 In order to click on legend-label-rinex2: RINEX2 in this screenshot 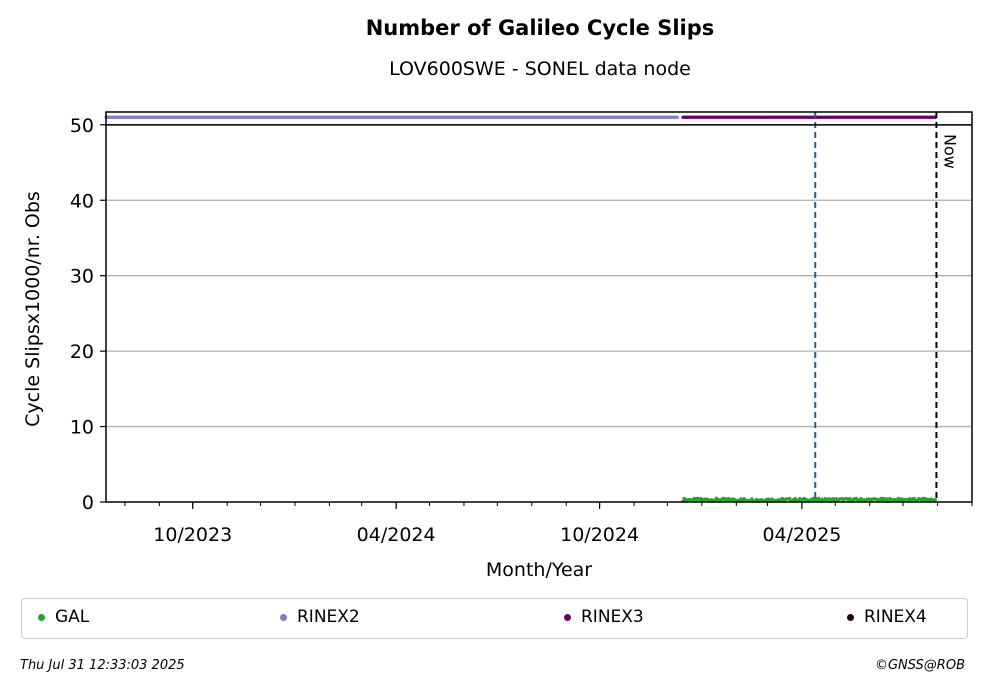, I will do `click(328, 617)`.